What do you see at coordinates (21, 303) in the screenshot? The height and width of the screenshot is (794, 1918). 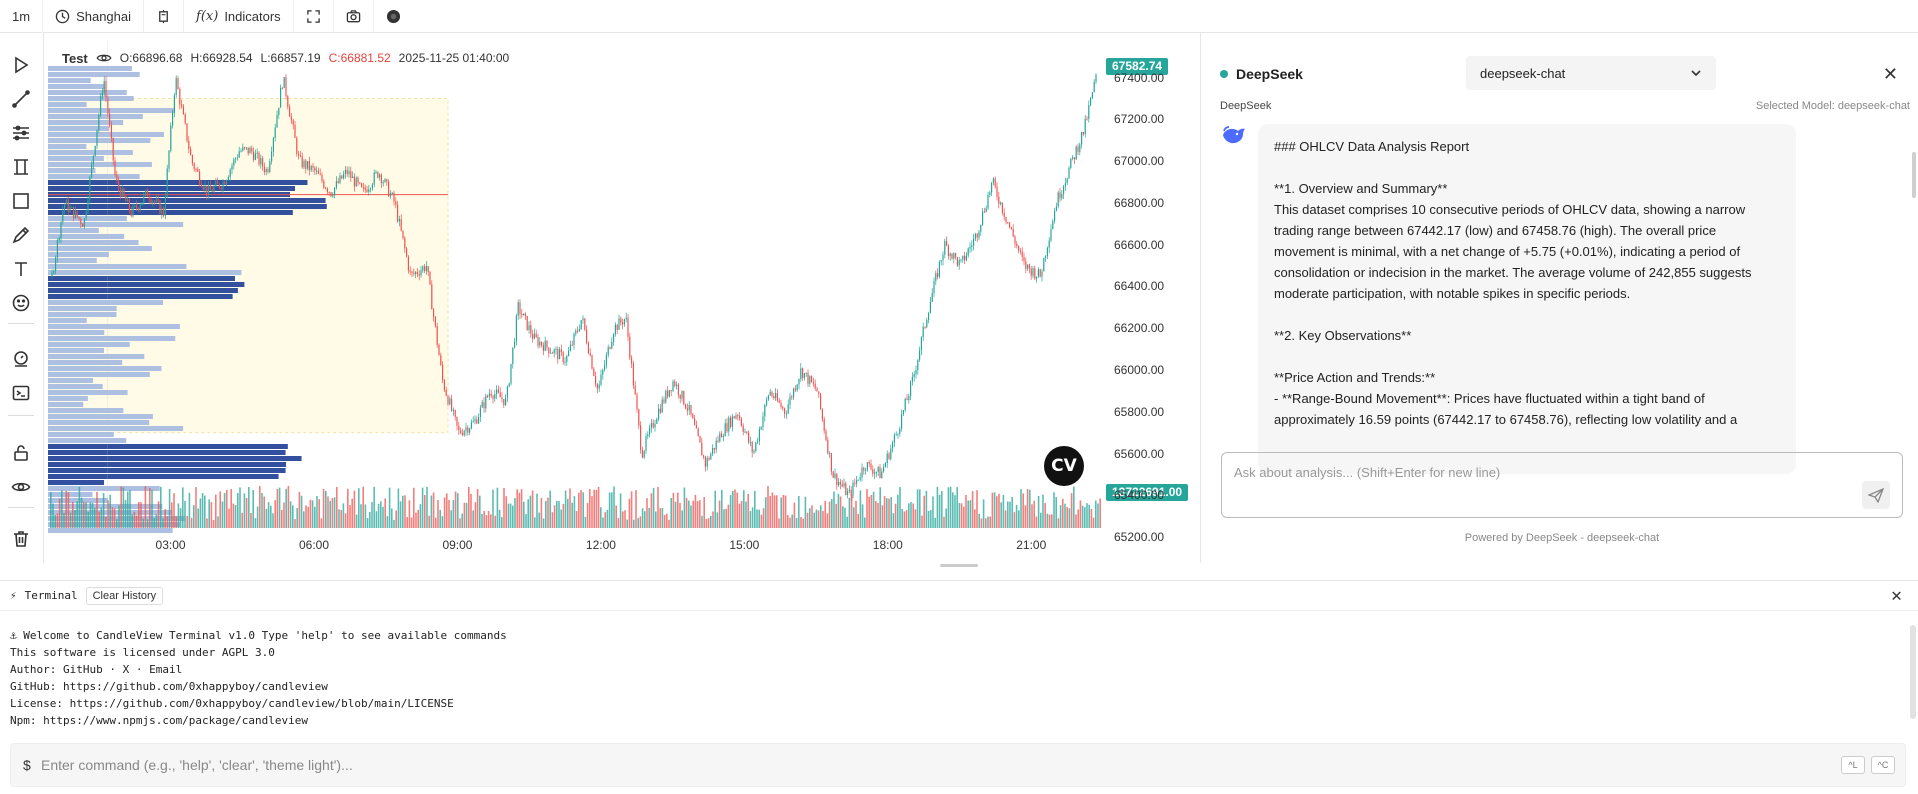 I see `emoji-tool` at bounding box center [21, 303].